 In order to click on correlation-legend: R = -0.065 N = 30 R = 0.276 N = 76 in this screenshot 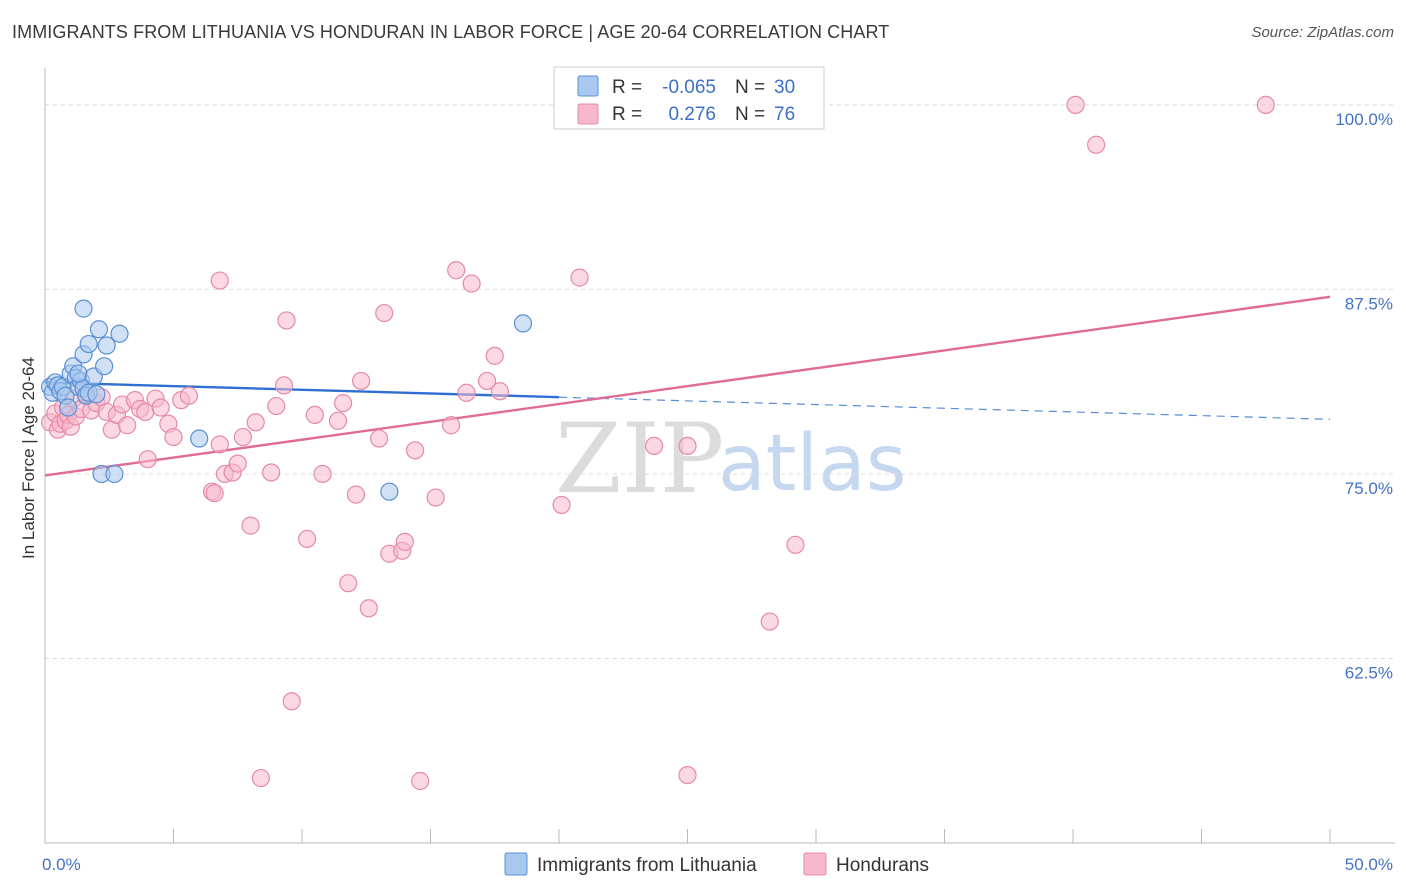, I will do `click(689, 98)`.